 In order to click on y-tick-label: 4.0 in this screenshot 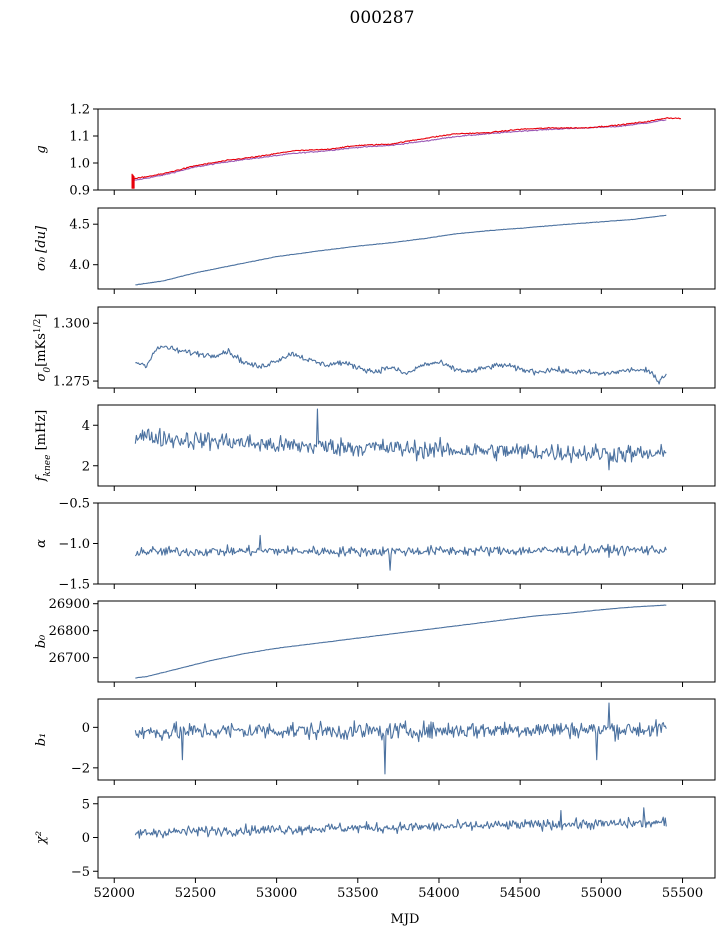, I will do `click(79, 265)`.